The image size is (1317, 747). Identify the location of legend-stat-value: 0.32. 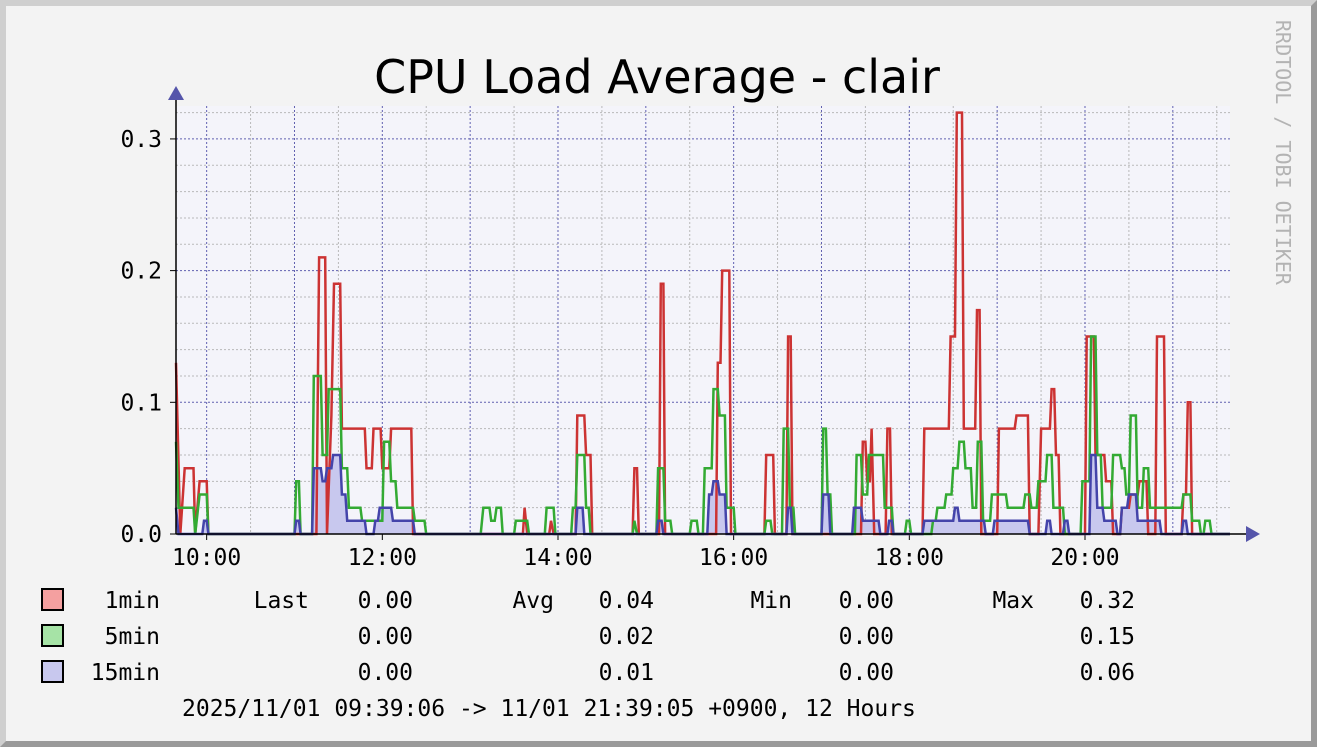
(1107, 601).